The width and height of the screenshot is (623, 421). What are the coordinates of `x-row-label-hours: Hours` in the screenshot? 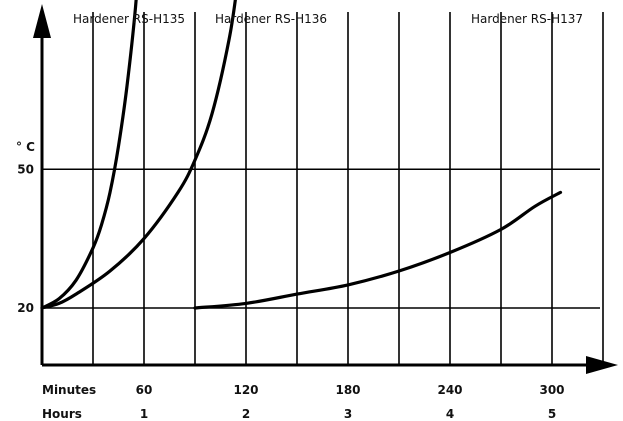 It's located at (62, 414).